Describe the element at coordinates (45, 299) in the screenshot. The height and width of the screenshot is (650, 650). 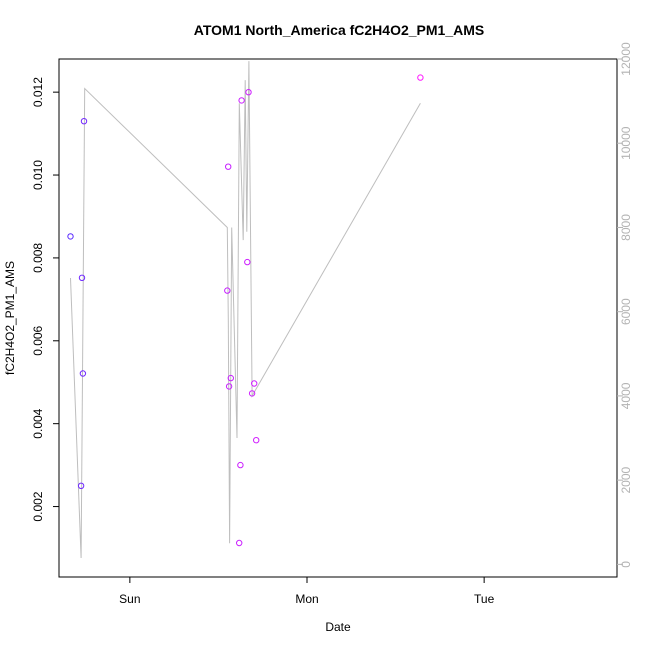
I see `y-axis-left: 0.002 0.004 0.006 0.008 0.010 0.012` at that location.